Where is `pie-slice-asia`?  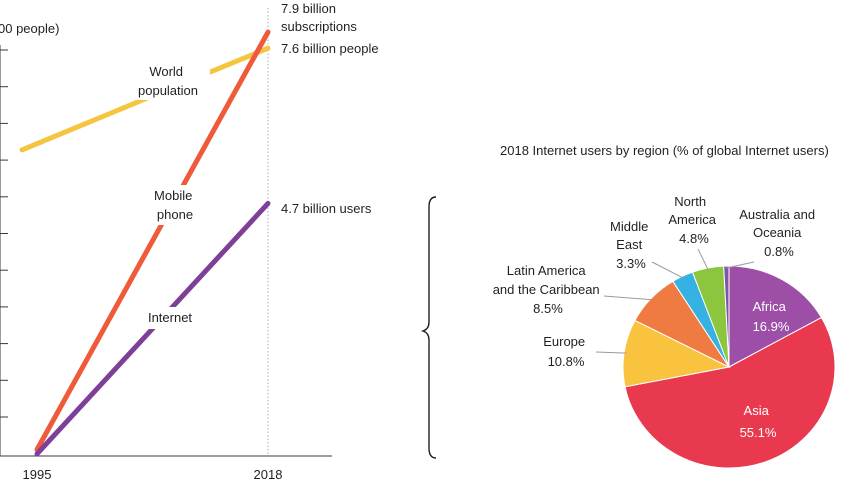
pie-slice-asia is located at coordinates (730, 392).